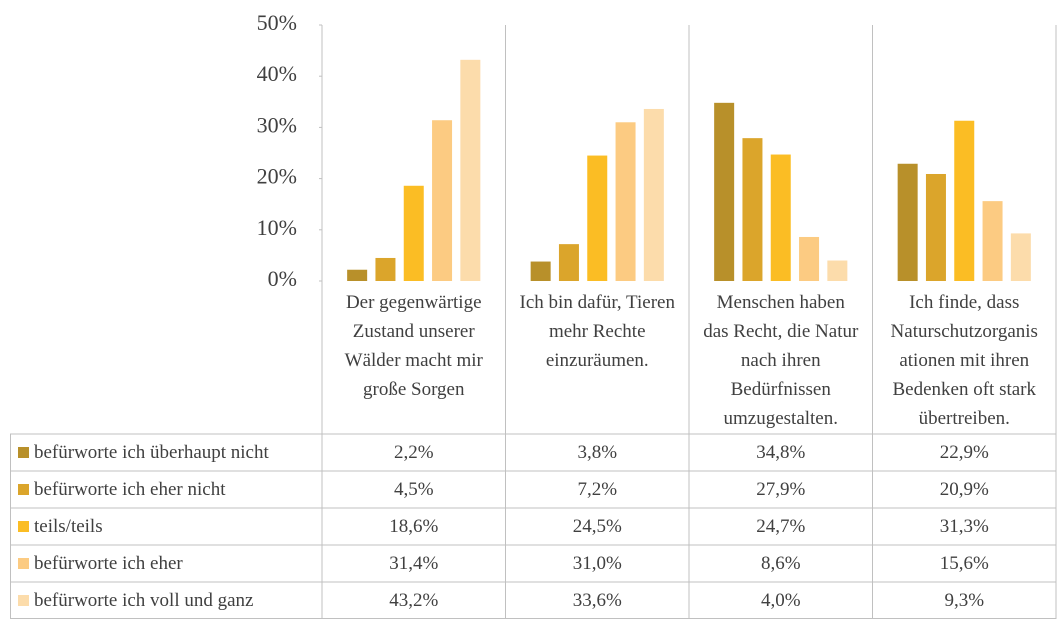 This screenshot has width=1057, height=619. What do you see at coordinates (151, 452) in the screenshot?
I see `legend-text: befürworte ich überhaupt nicht` at bounding box center [151, 452].